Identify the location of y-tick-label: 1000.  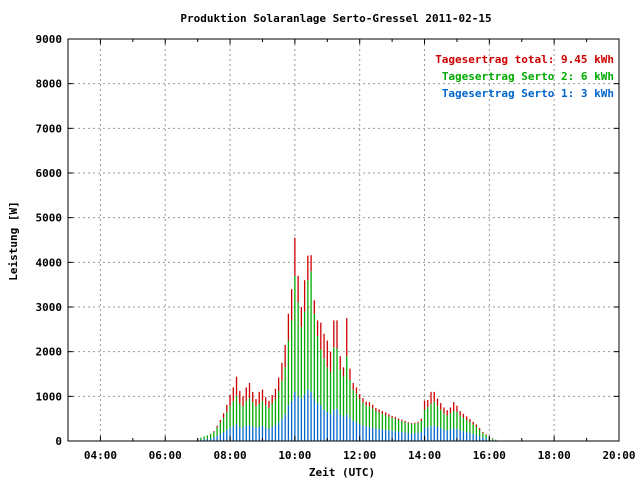
(49, 396).